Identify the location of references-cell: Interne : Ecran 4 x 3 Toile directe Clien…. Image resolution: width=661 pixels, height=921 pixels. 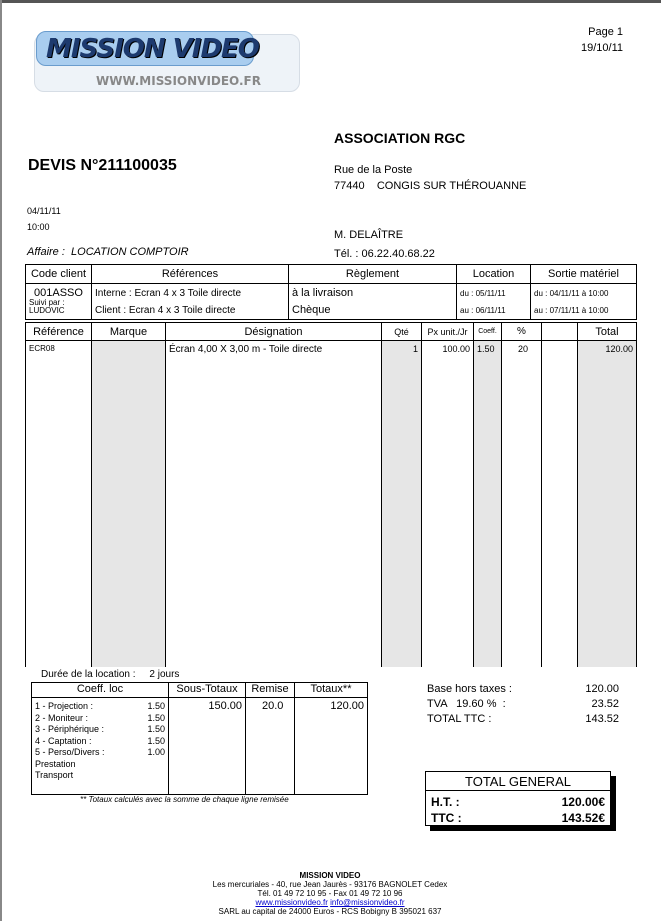
(190, 301).